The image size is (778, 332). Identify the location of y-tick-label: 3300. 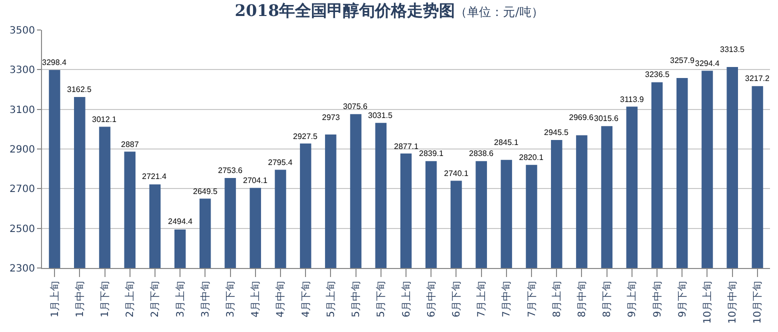
(22, 70).